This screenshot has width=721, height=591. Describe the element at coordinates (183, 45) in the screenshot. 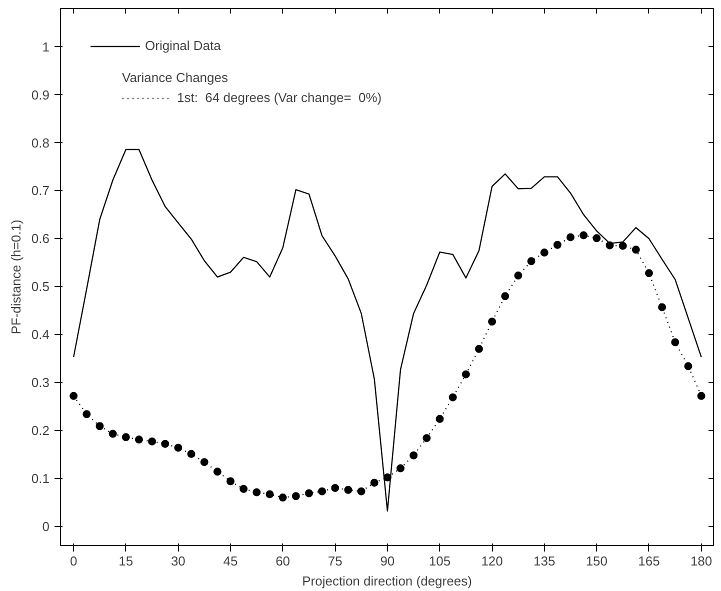

I see `legend-label: Original Data` at that location.